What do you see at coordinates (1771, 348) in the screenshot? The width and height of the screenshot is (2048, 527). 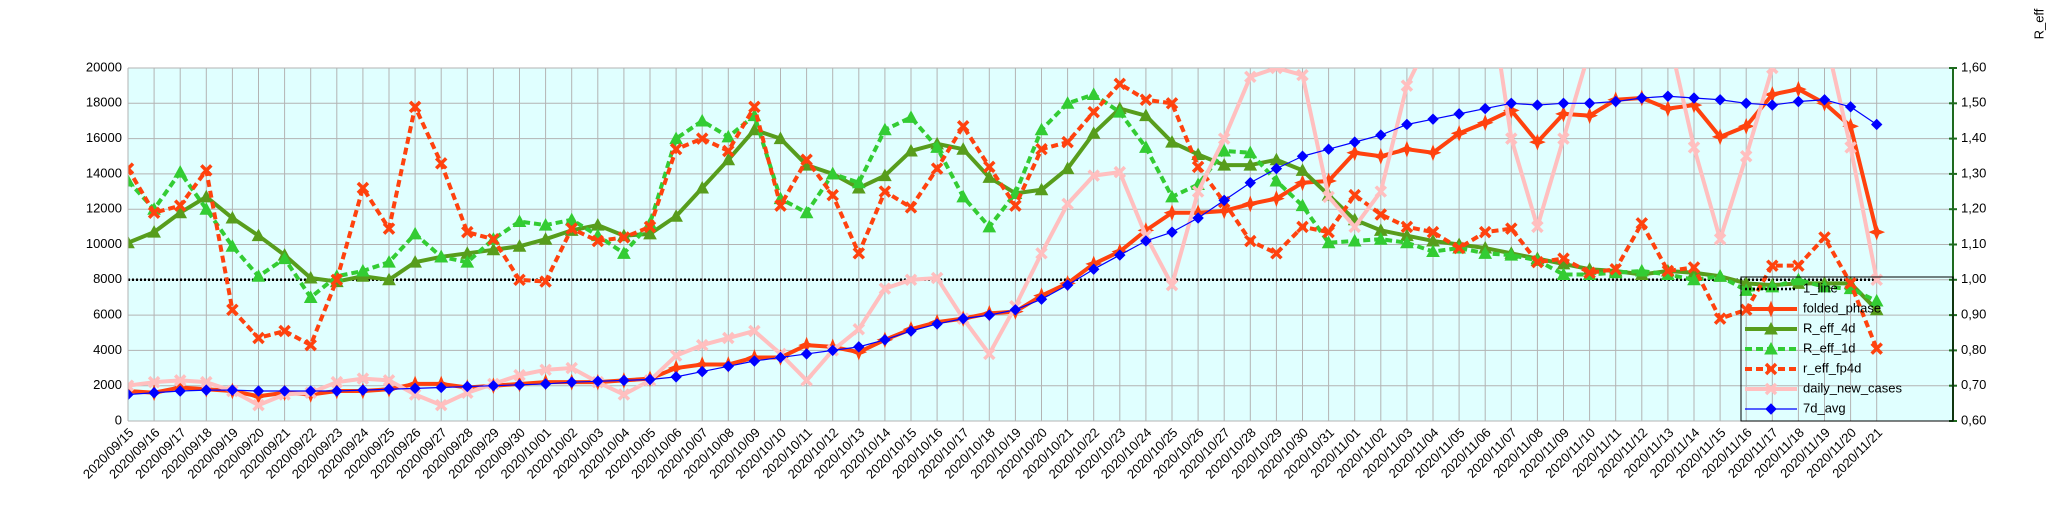 I see `legend-marker` at bounding box center [1771, 348].